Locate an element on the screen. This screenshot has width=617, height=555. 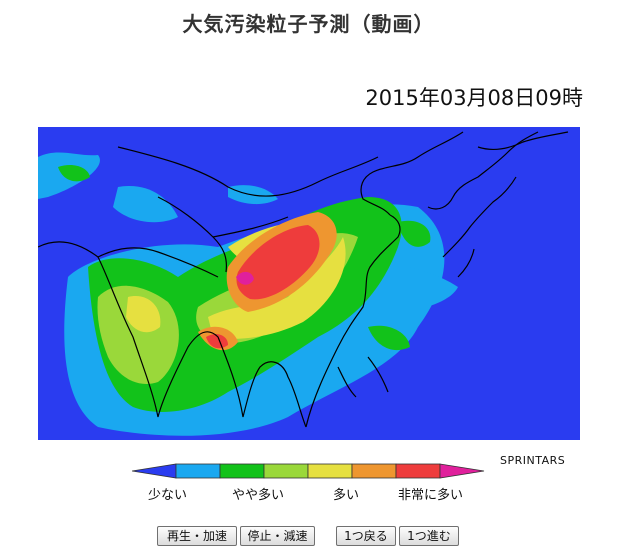
concentration-layer-red is located at coordinates (263, 287).